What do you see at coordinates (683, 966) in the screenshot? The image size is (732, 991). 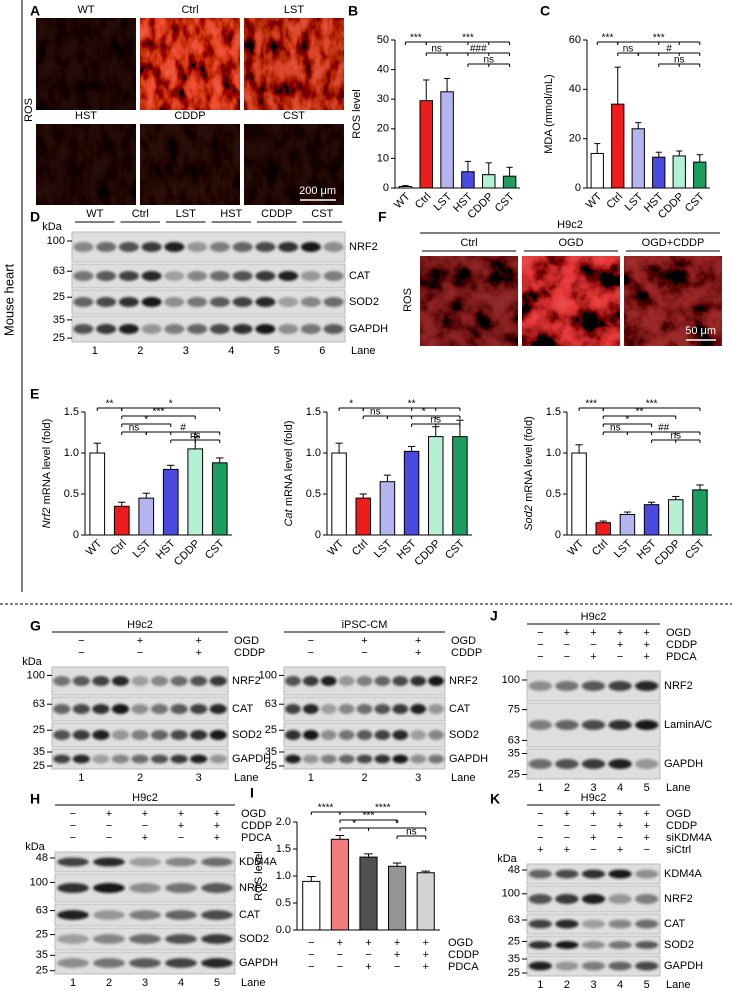 I see `protein-label: GAPDH` at bounding box center [683, 966].